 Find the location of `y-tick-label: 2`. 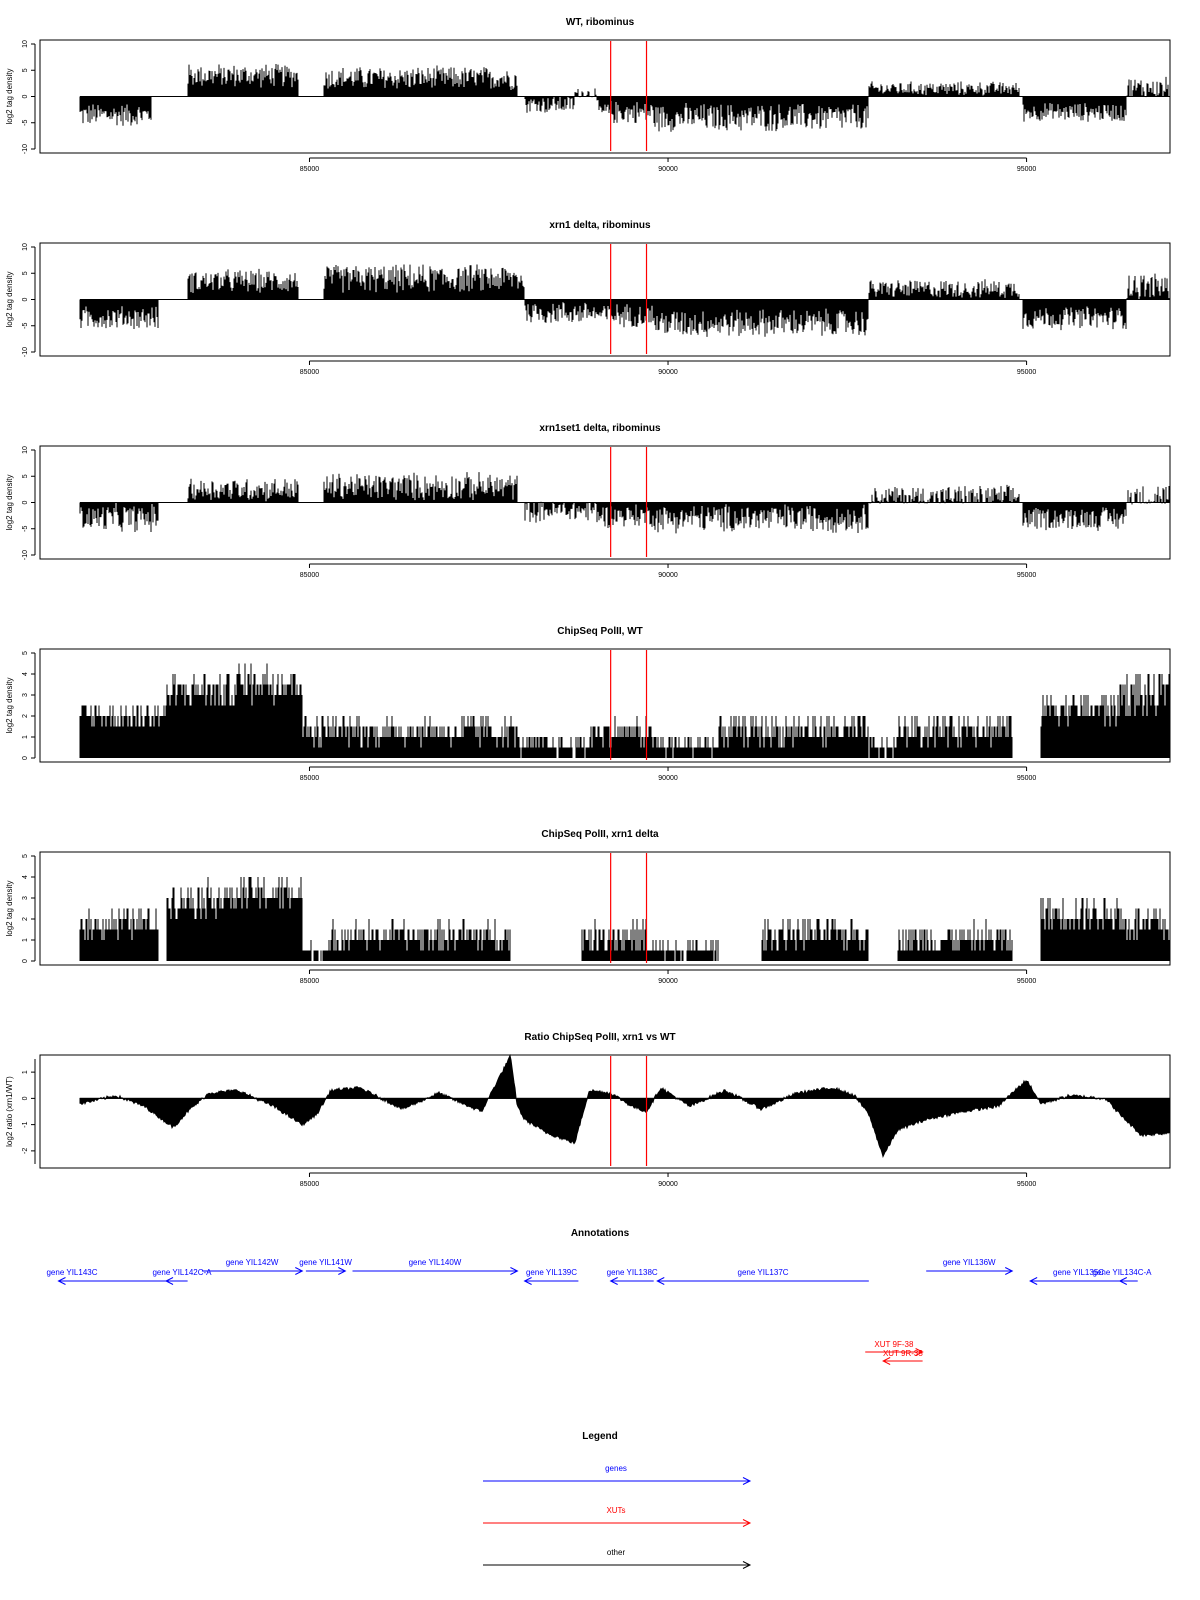

y-tick-label: 2 is located at coordinates (25, 716).